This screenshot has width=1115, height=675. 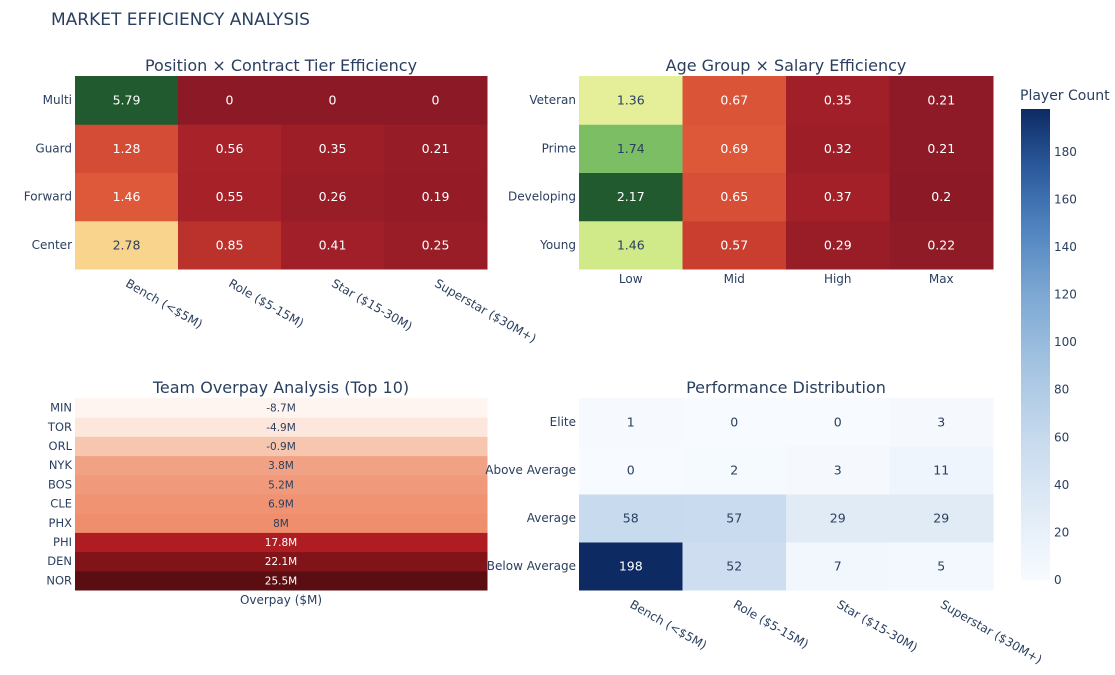 I want to click on cell-value-label: 1, so click(x=631, y=422).